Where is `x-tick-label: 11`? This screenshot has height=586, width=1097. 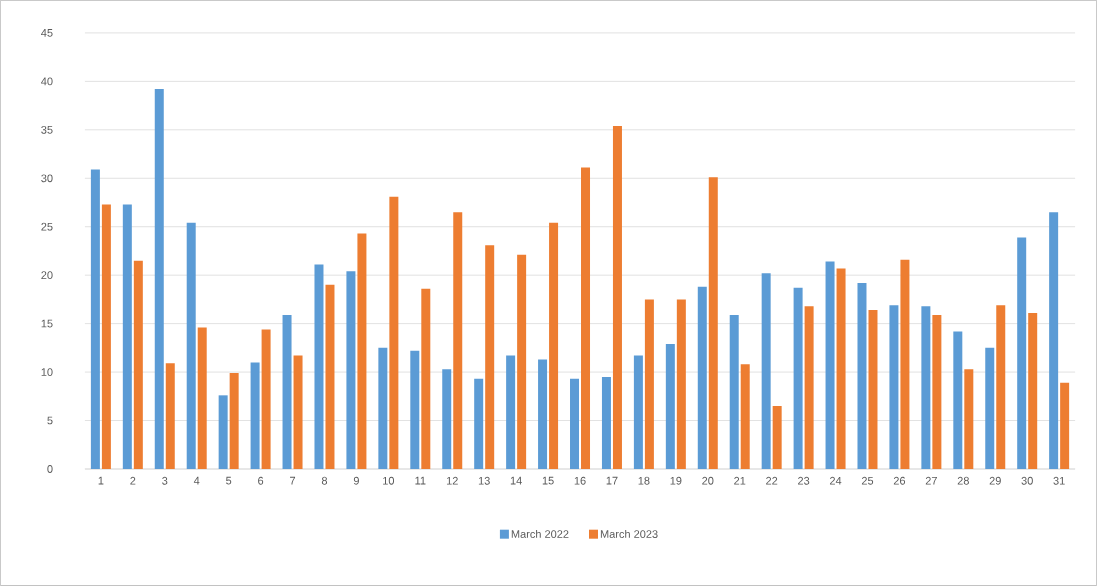 x-tick-label: 11 is located at coordinates (420, 480).